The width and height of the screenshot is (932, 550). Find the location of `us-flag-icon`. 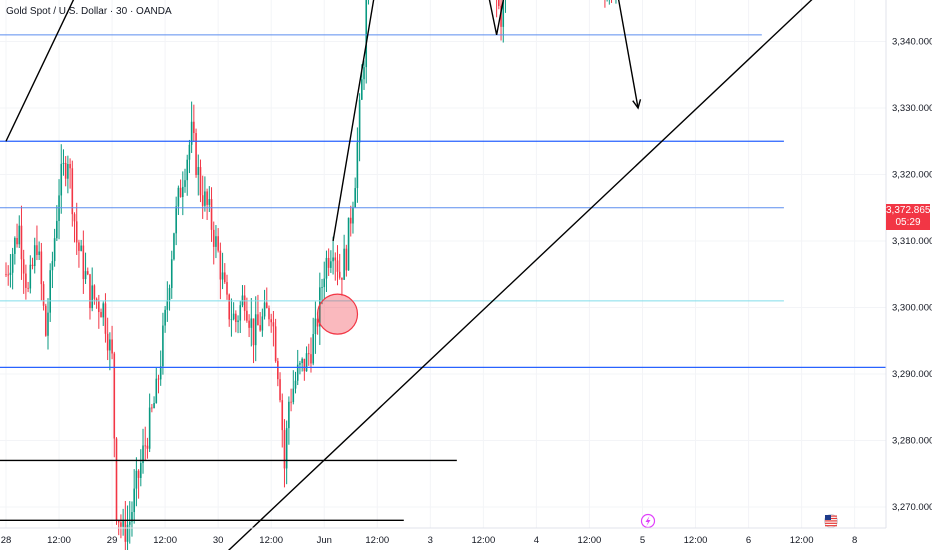

us-flag-icon is located at coordinates (831, 521).